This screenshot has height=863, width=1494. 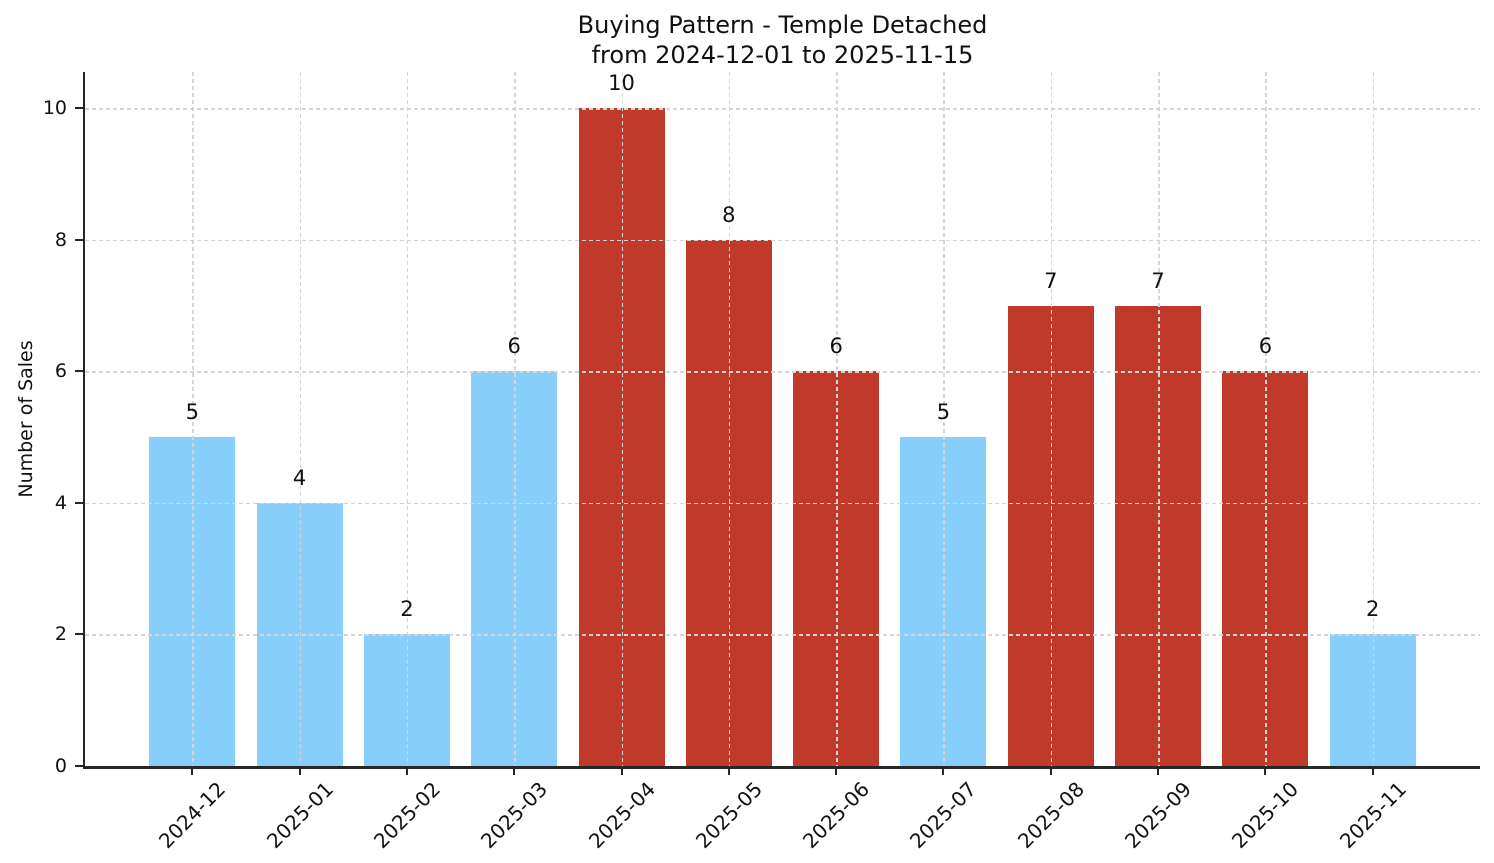 What do you see at coordinates (1373, 609) in the screenshot?
I see `bar-value-2025-11: 2` at bounding box center [1373, 609].